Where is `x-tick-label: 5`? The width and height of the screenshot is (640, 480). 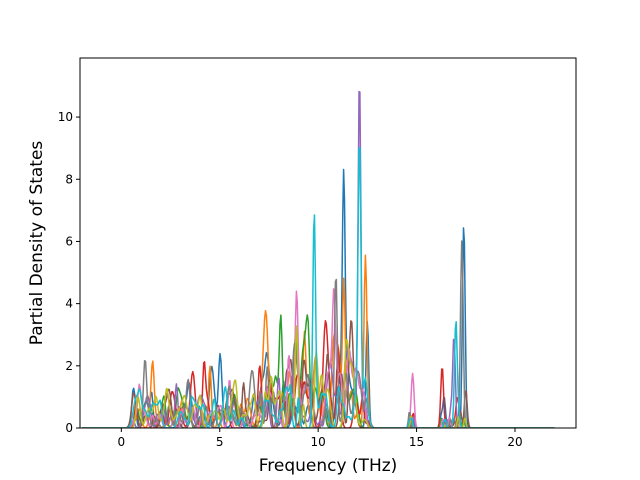 x-tick-label: 5 is located at coordinates (220, 442).